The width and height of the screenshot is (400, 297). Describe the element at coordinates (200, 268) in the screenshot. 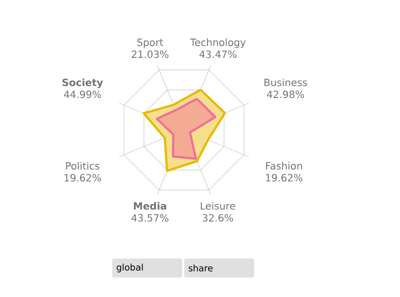

I see `text: share` at that location.